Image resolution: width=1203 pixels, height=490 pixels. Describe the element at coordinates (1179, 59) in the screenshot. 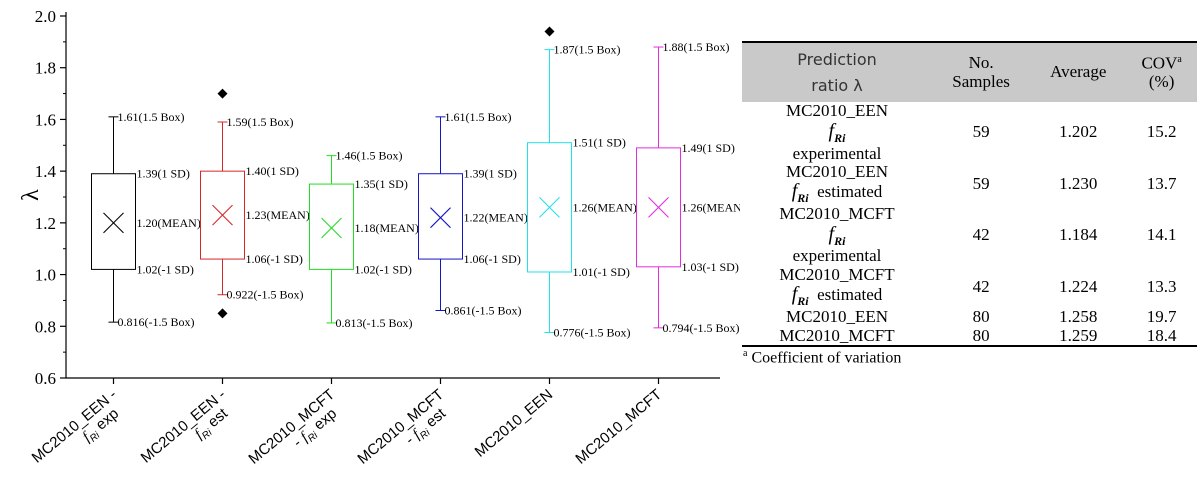

I see `header-cov-sup: a` at that location.